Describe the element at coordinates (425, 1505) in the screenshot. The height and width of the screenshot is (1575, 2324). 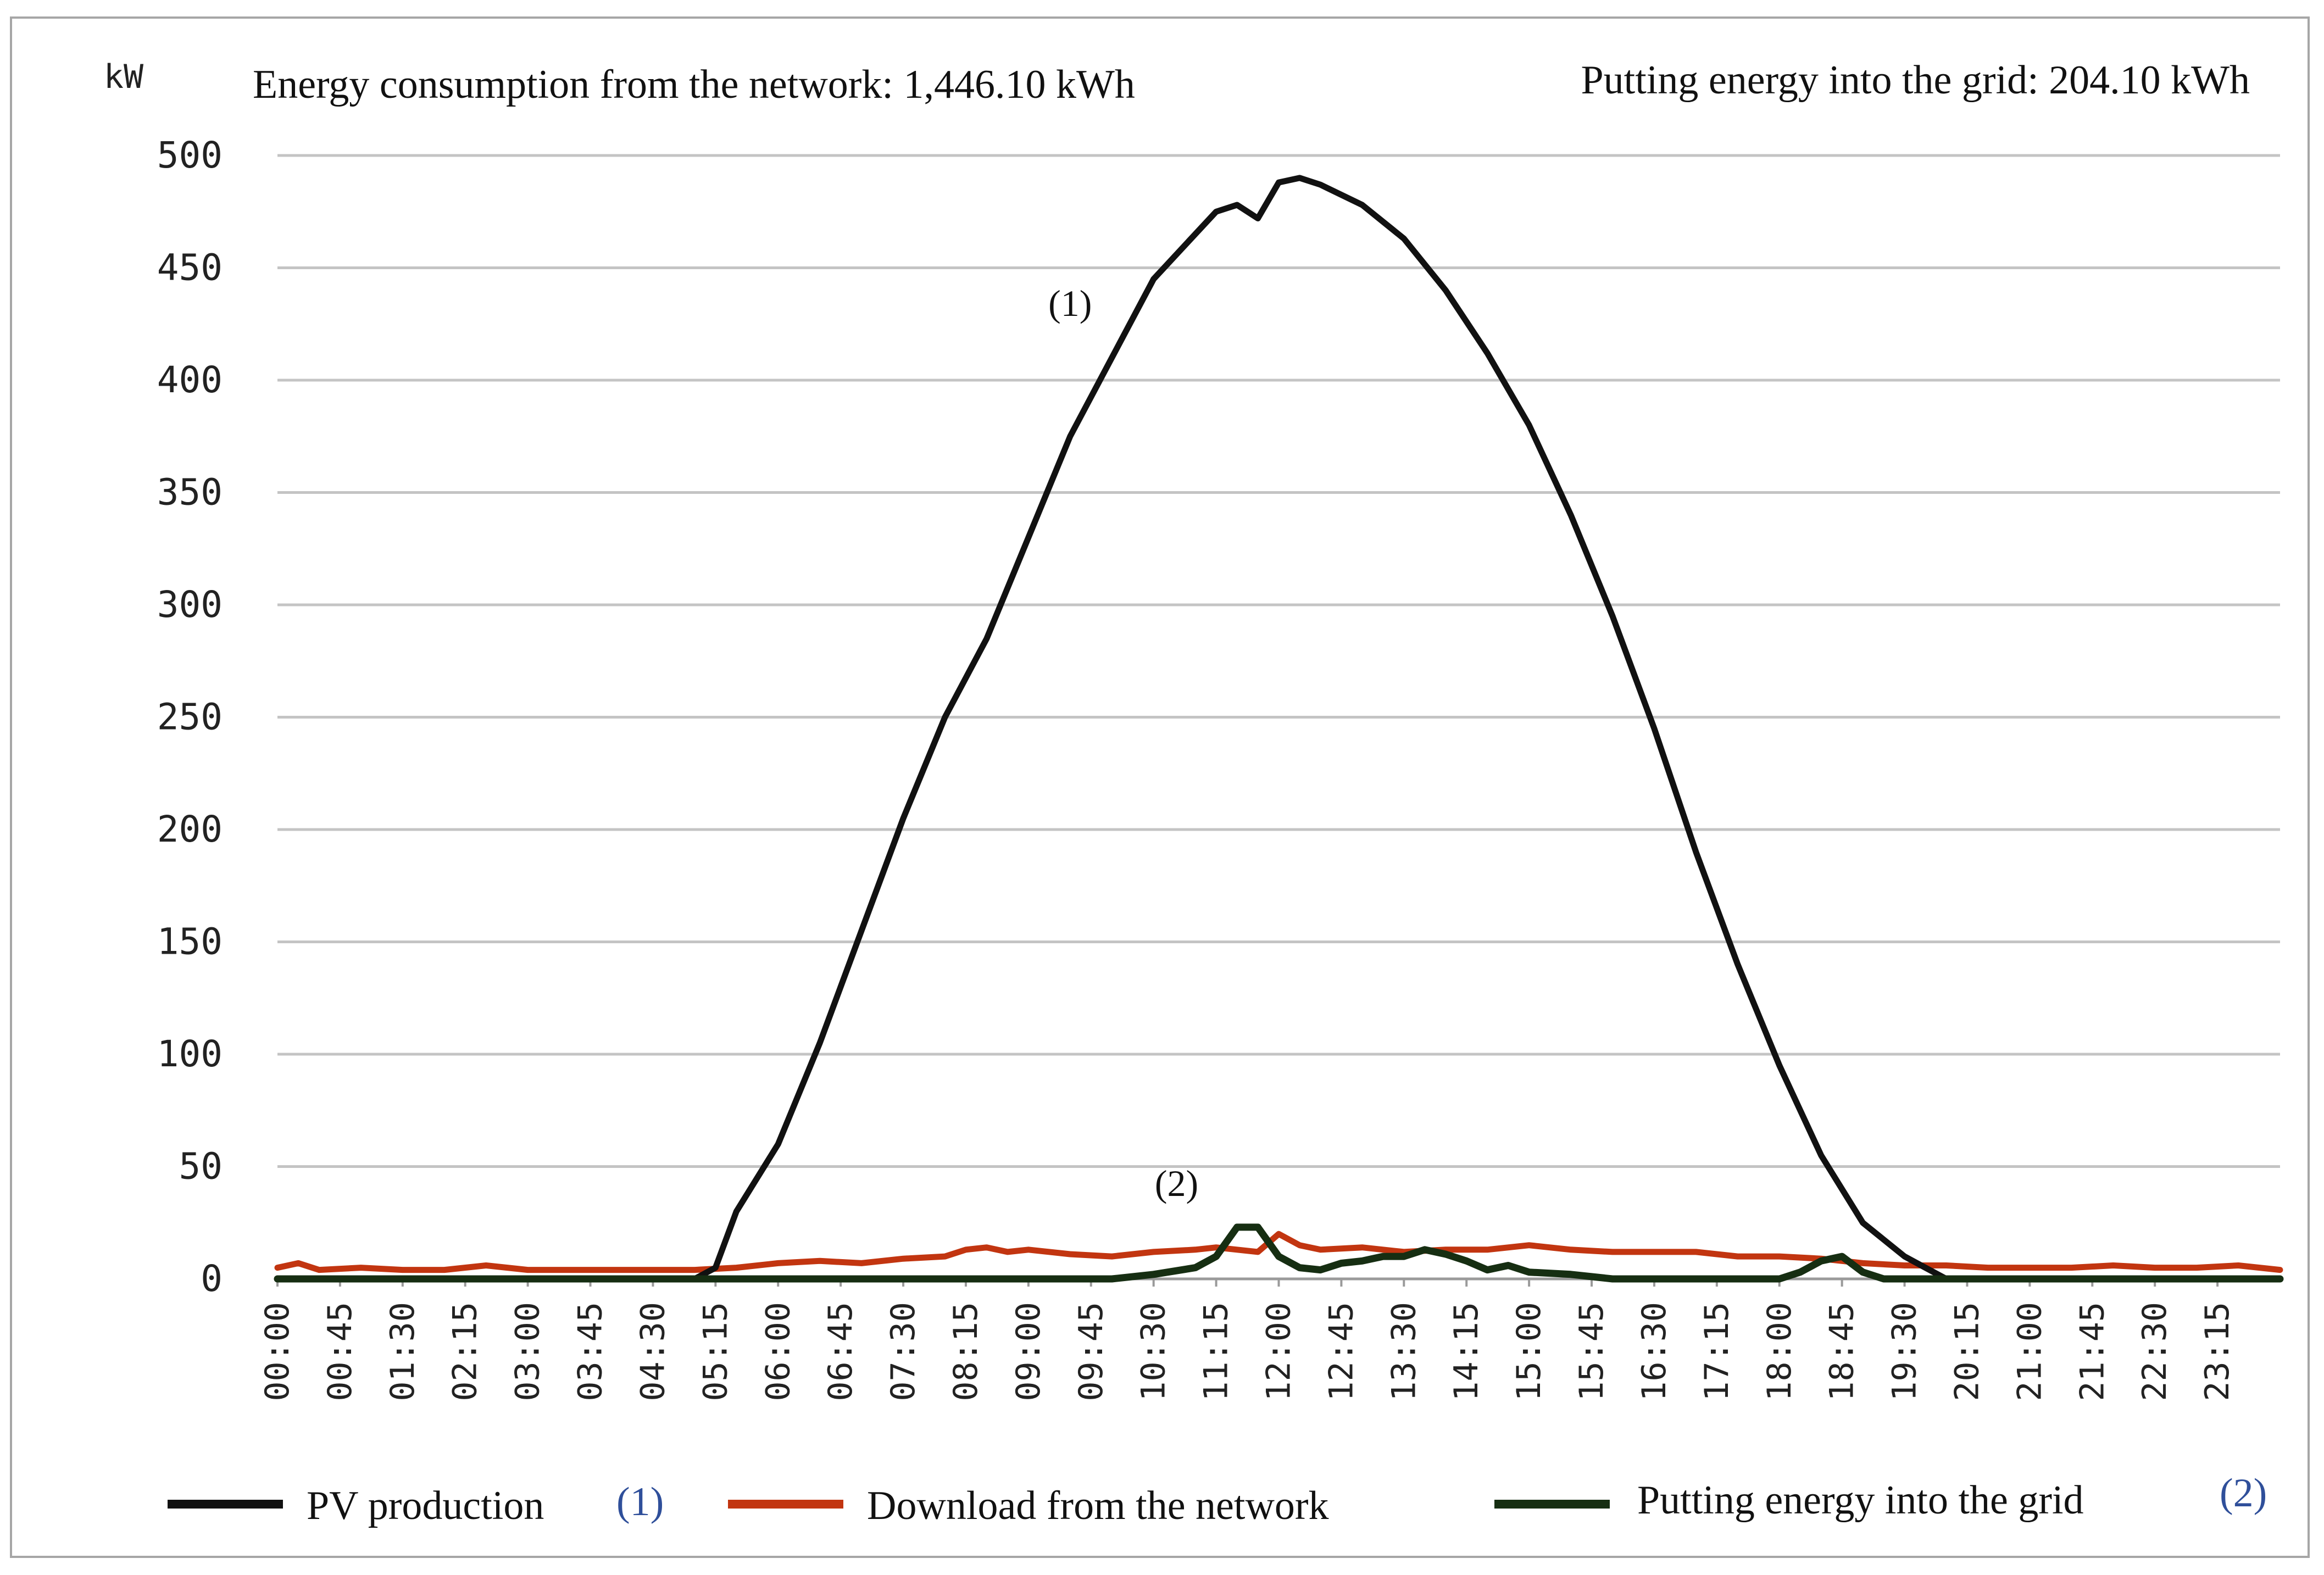
I see `legend-label-pv: PV production` at that location.